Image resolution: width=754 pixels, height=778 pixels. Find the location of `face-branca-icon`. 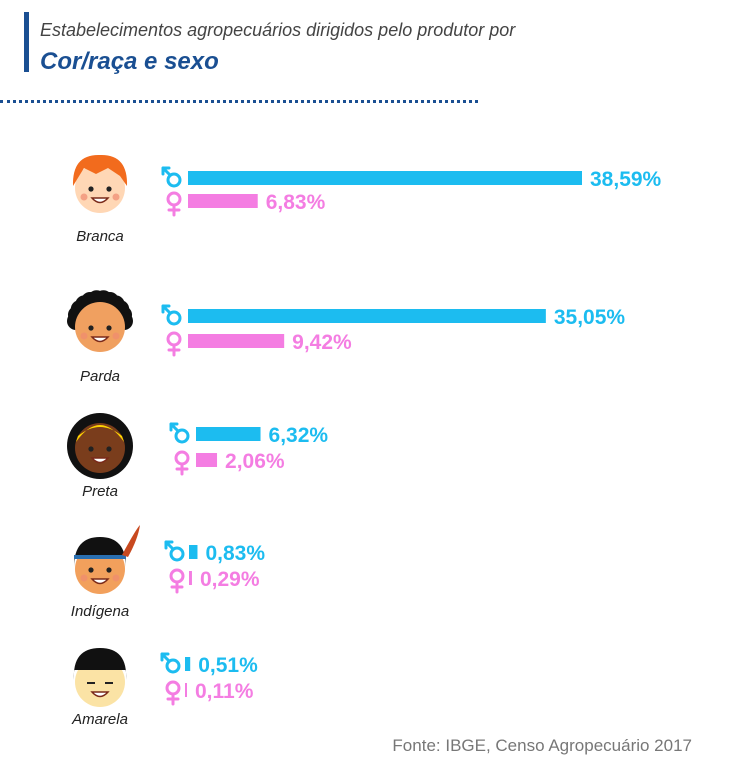

face-branca-icon is located at coordinates (100, 183).